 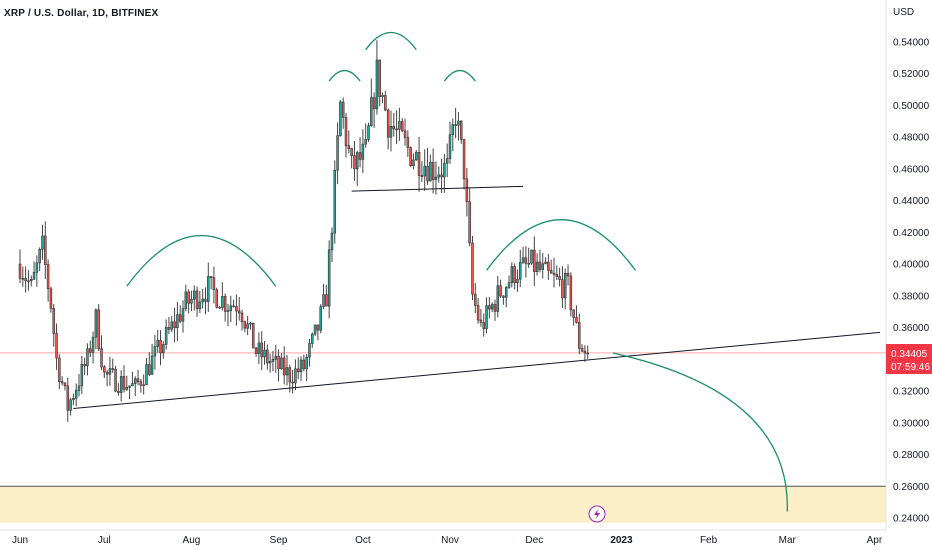 What do you see at coordinates (597, 514) in the screenshot?
I see `lightning-icon` at bounding box center [597, 514].